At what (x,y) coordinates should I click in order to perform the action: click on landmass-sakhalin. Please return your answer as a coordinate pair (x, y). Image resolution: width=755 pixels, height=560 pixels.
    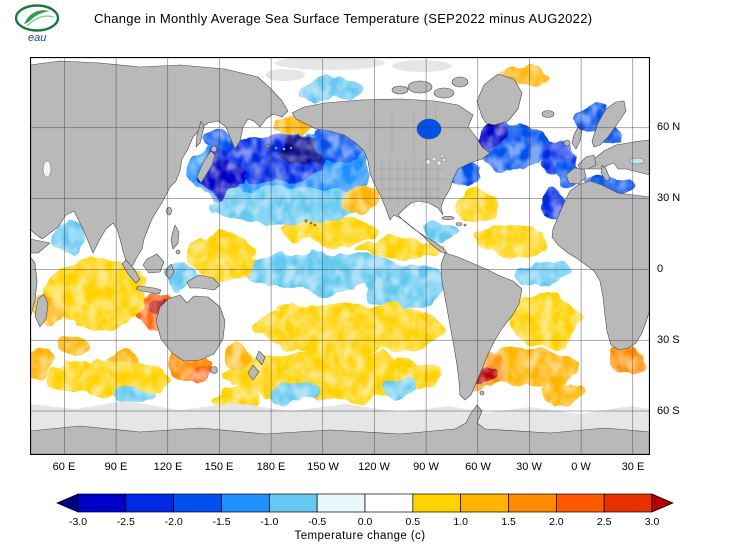
    Looking at the image, I should click on (200, 134).